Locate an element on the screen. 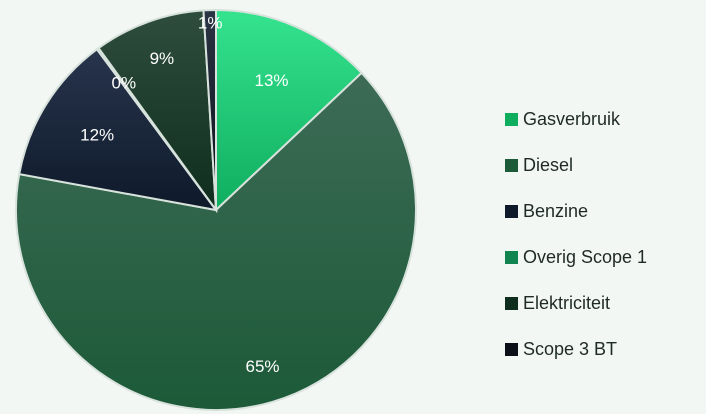 The height and width of the screenshot is (414, 706). legend-item: Elektriciteit is located at coordinates (557, 303).